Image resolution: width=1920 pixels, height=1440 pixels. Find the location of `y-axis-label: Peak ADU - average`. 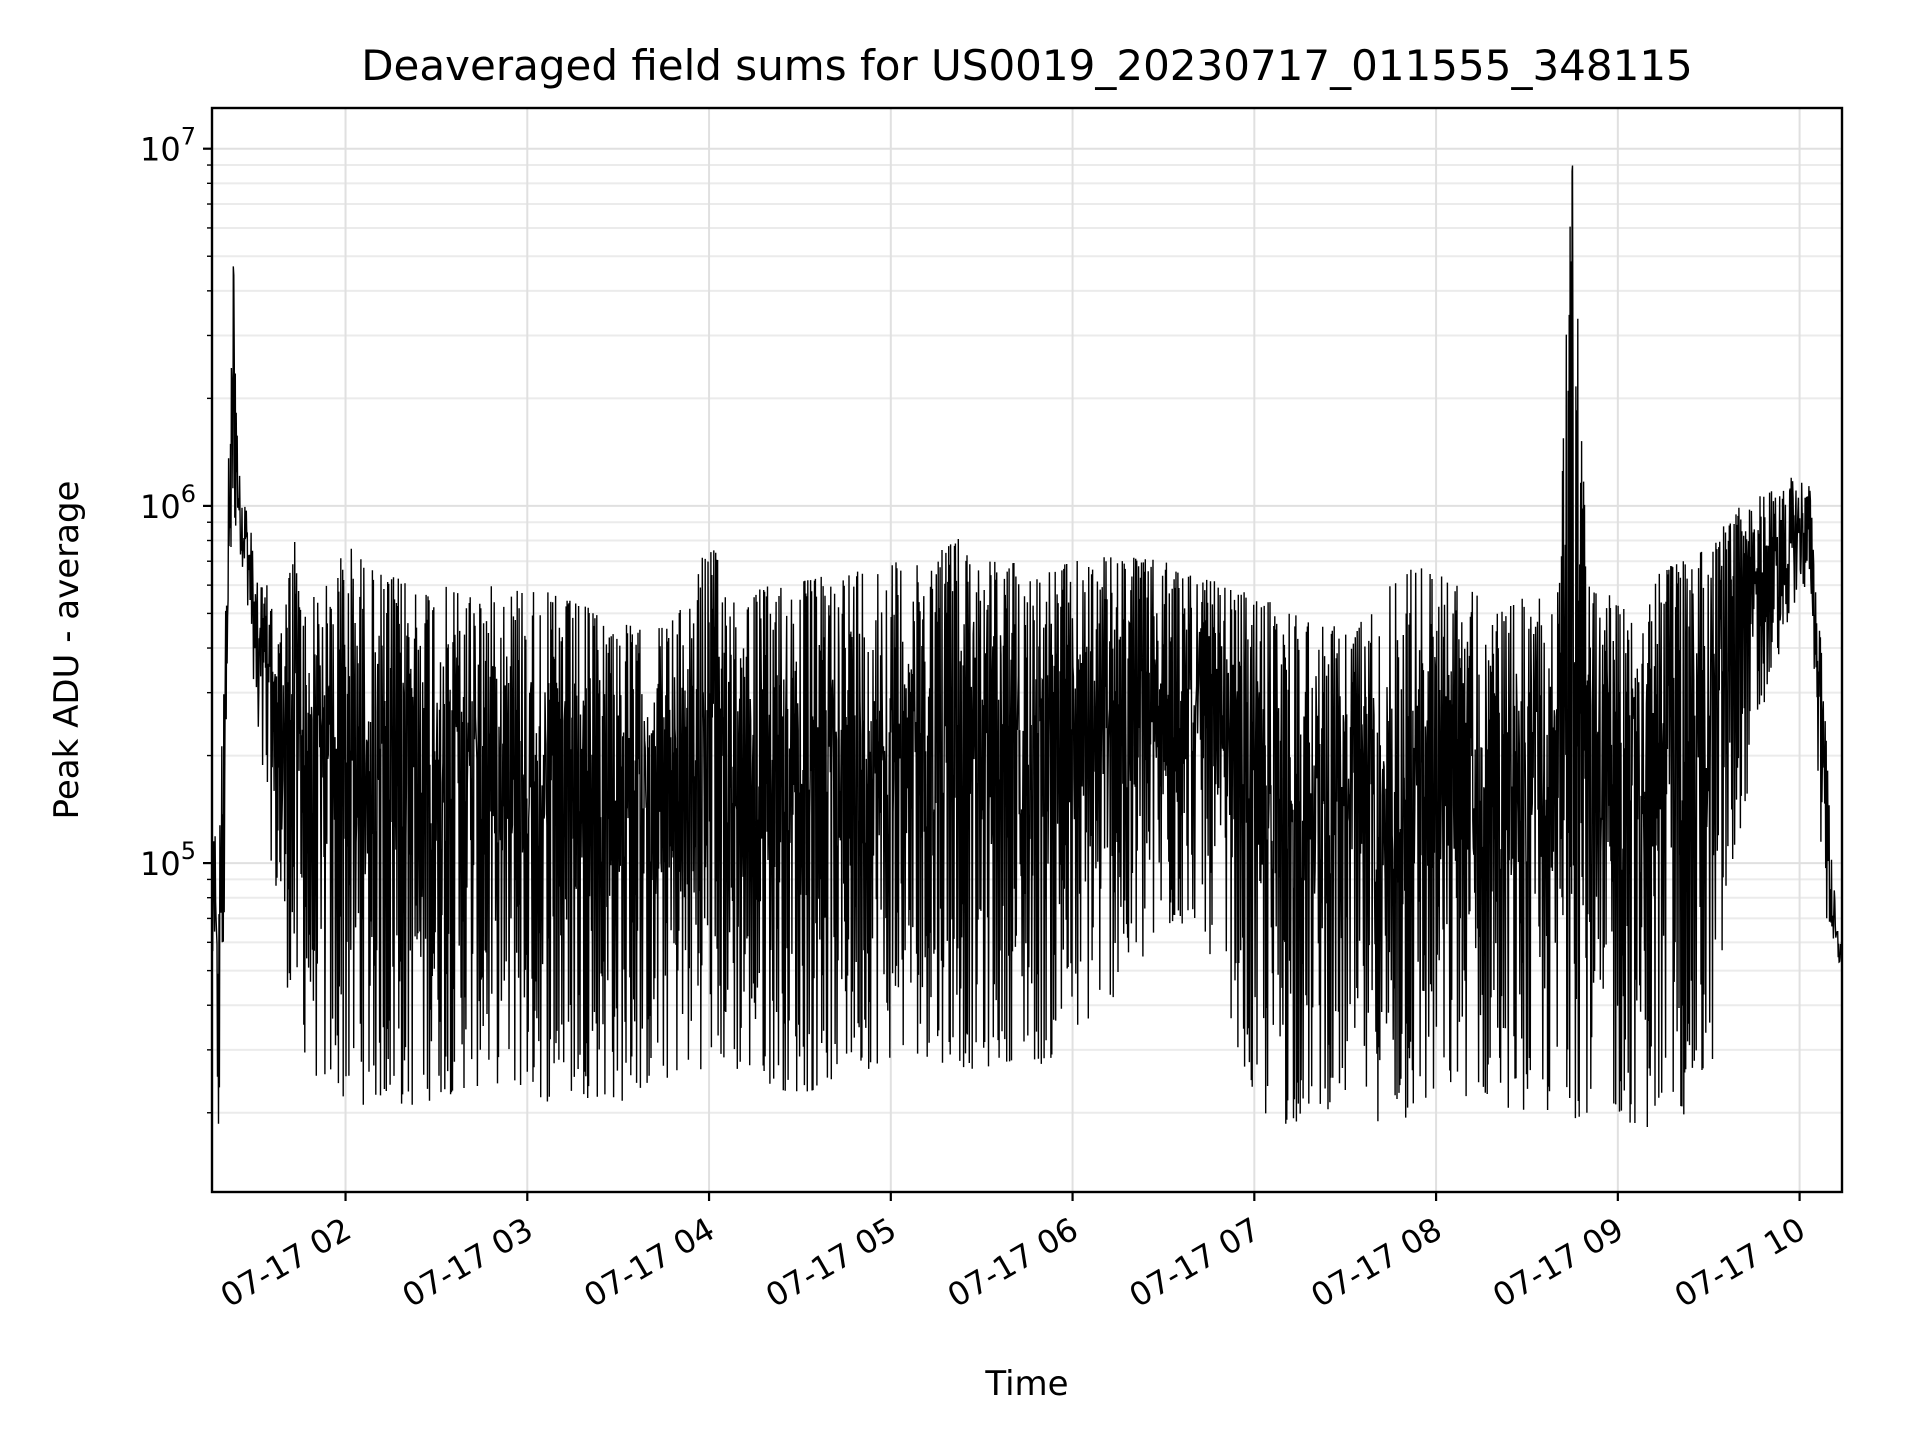

y-axis-label: Peak ADU - average is located at coordinates (67, 650).